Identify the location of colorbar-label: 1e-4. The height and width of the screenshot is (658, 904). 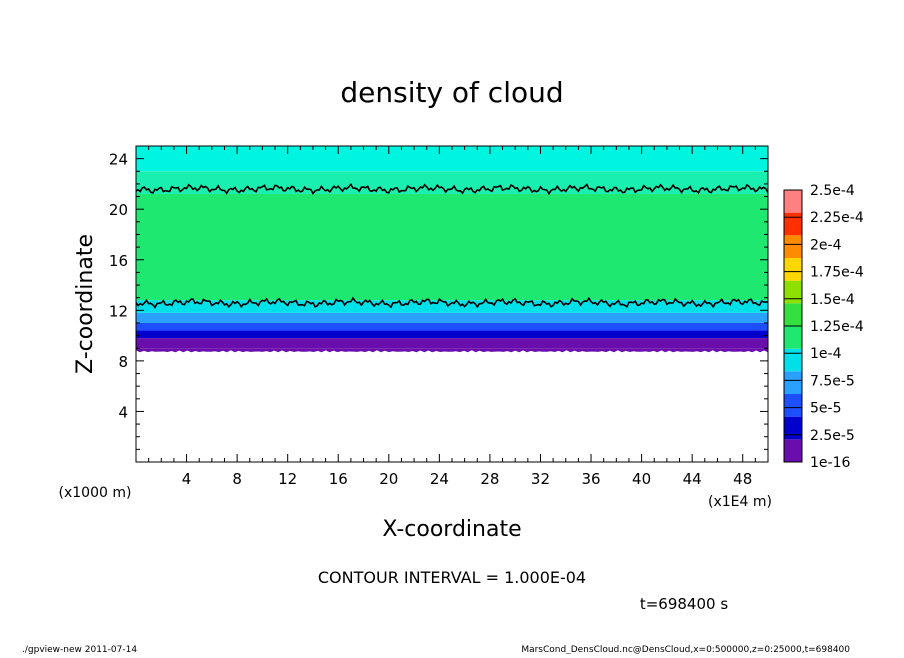
(826, 354).